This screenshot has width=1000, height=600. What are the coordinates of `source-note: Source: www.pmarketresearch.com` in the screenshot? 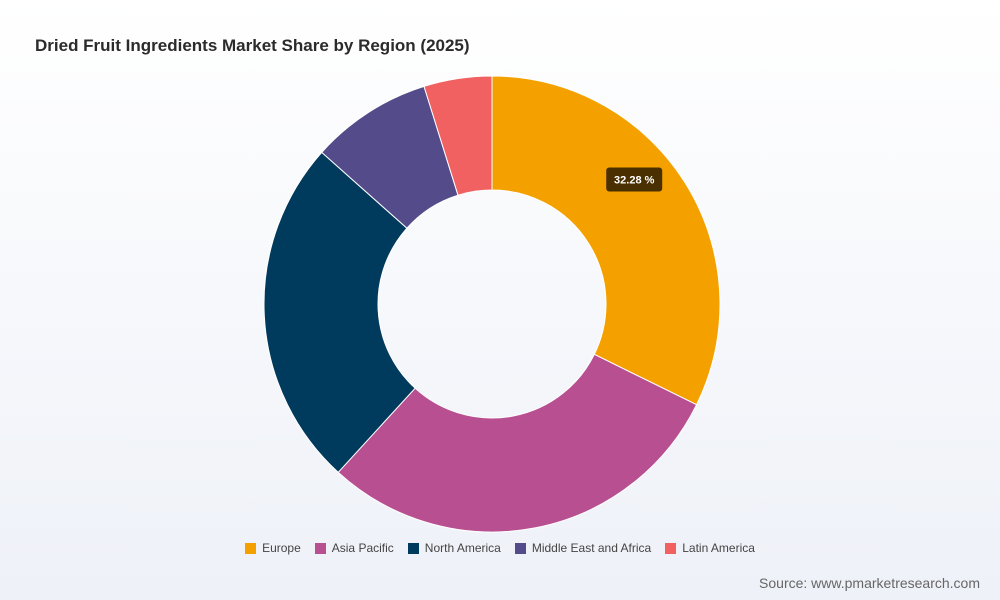 It's located at (869, 583).